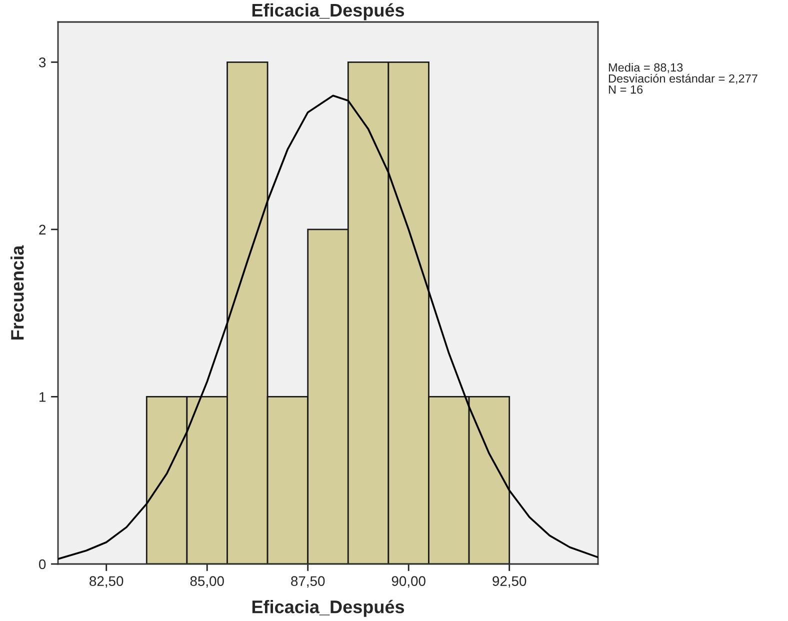 Image resolution: width=788 pixels, height=621 pixels. Describe the element at coordinates (509, 582) in the screenshot. I see `x-tick-label: 92,50` at that location.